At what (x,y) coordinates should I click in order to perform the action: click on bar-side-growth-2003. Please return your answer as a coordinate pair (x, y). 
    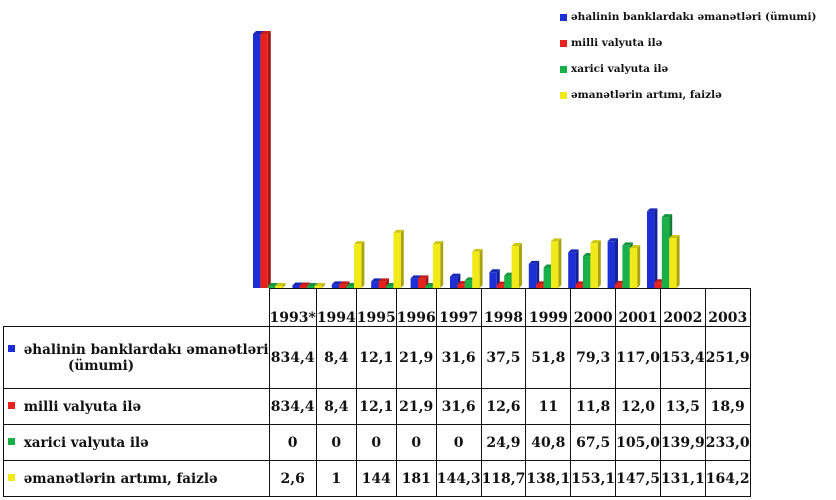
    Looking at the image, I should click on (678, 261).